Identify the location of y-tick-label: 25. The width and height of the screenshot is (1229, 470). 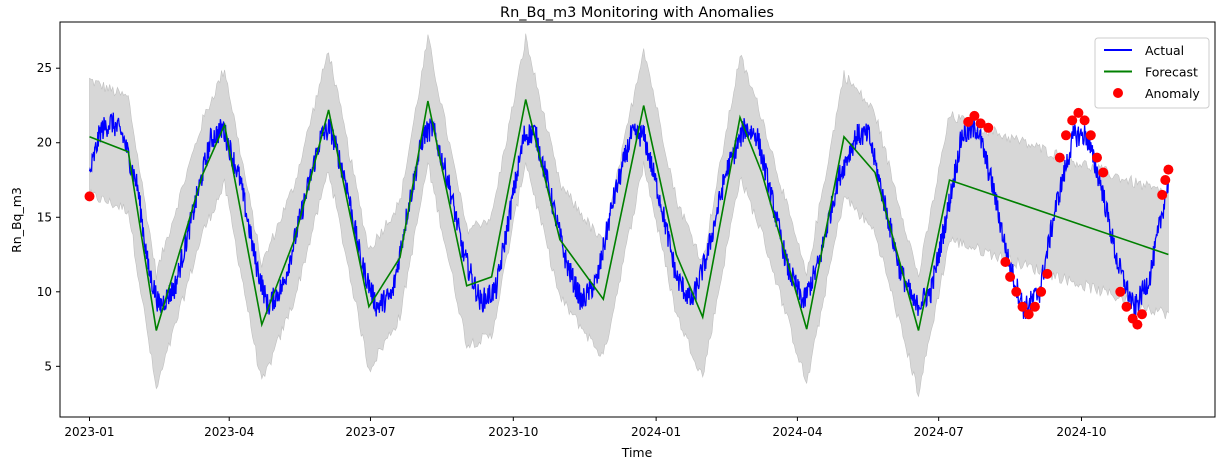
(44, 68).